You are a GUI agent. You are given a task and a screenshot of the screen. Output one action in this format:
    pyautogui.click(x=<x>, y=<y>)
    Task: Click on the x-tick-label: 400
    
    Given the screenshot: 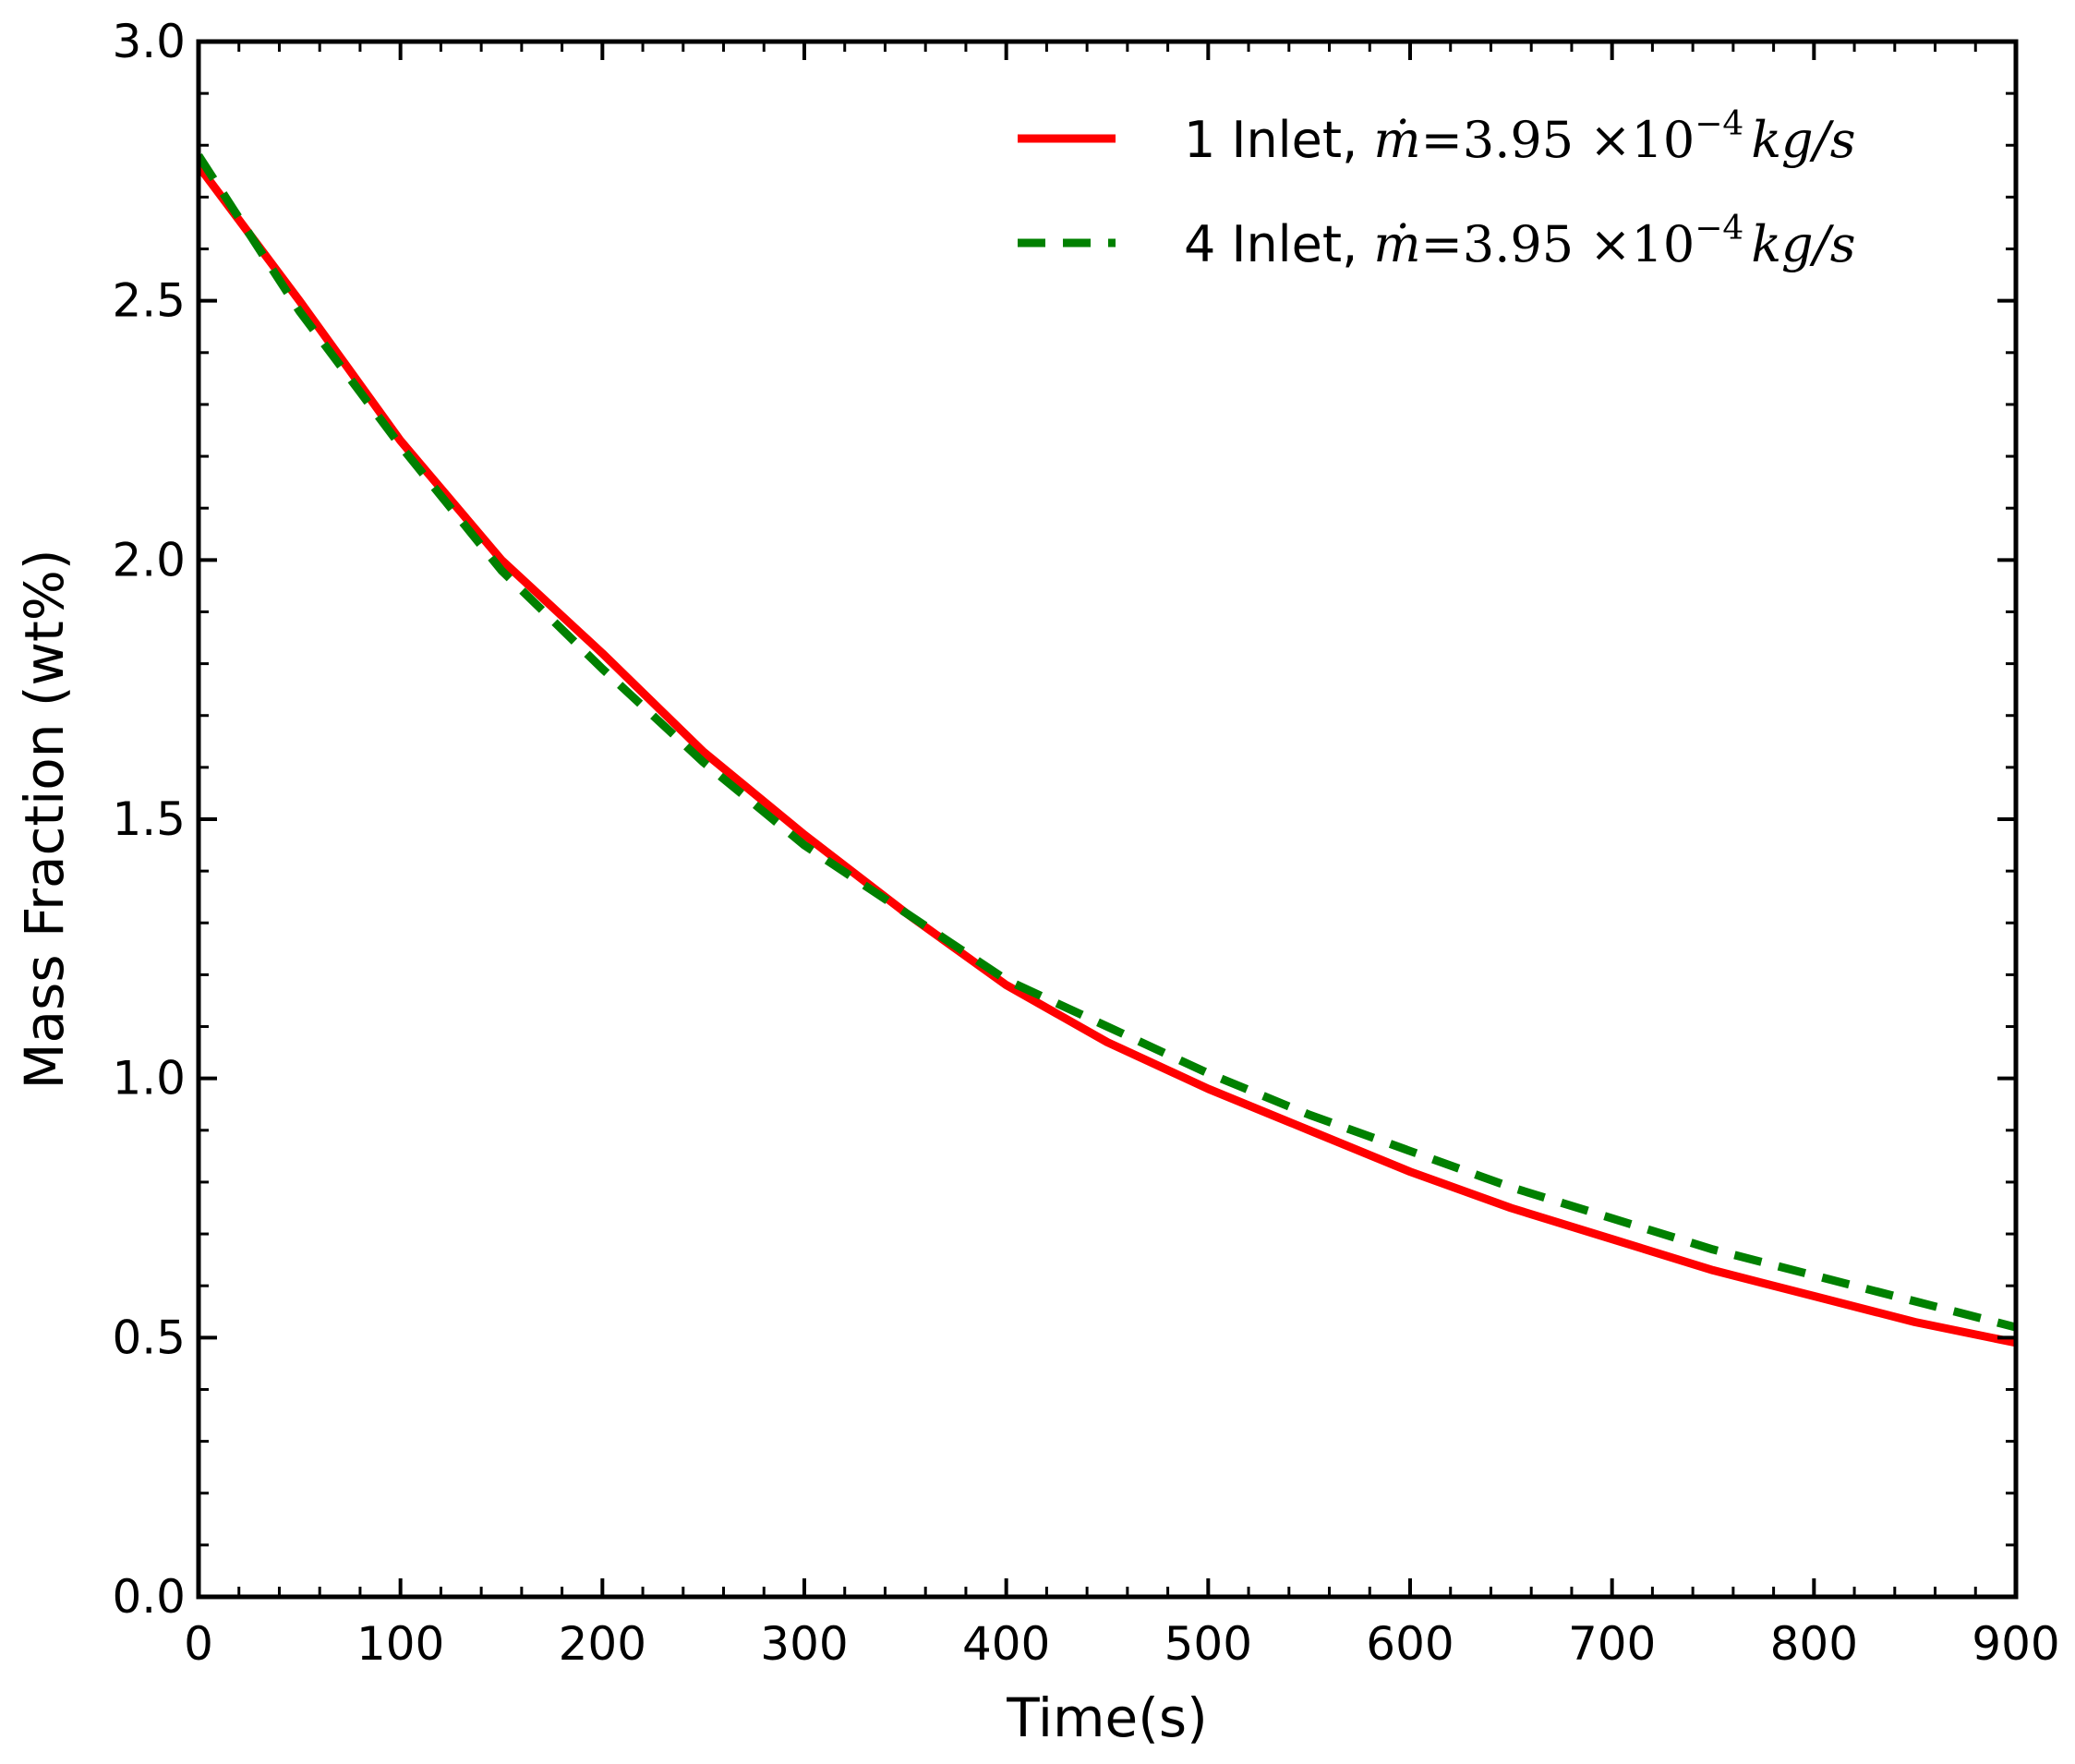 What is the action you would take?
    pyautogui.click(x=1006, y=1644)
    